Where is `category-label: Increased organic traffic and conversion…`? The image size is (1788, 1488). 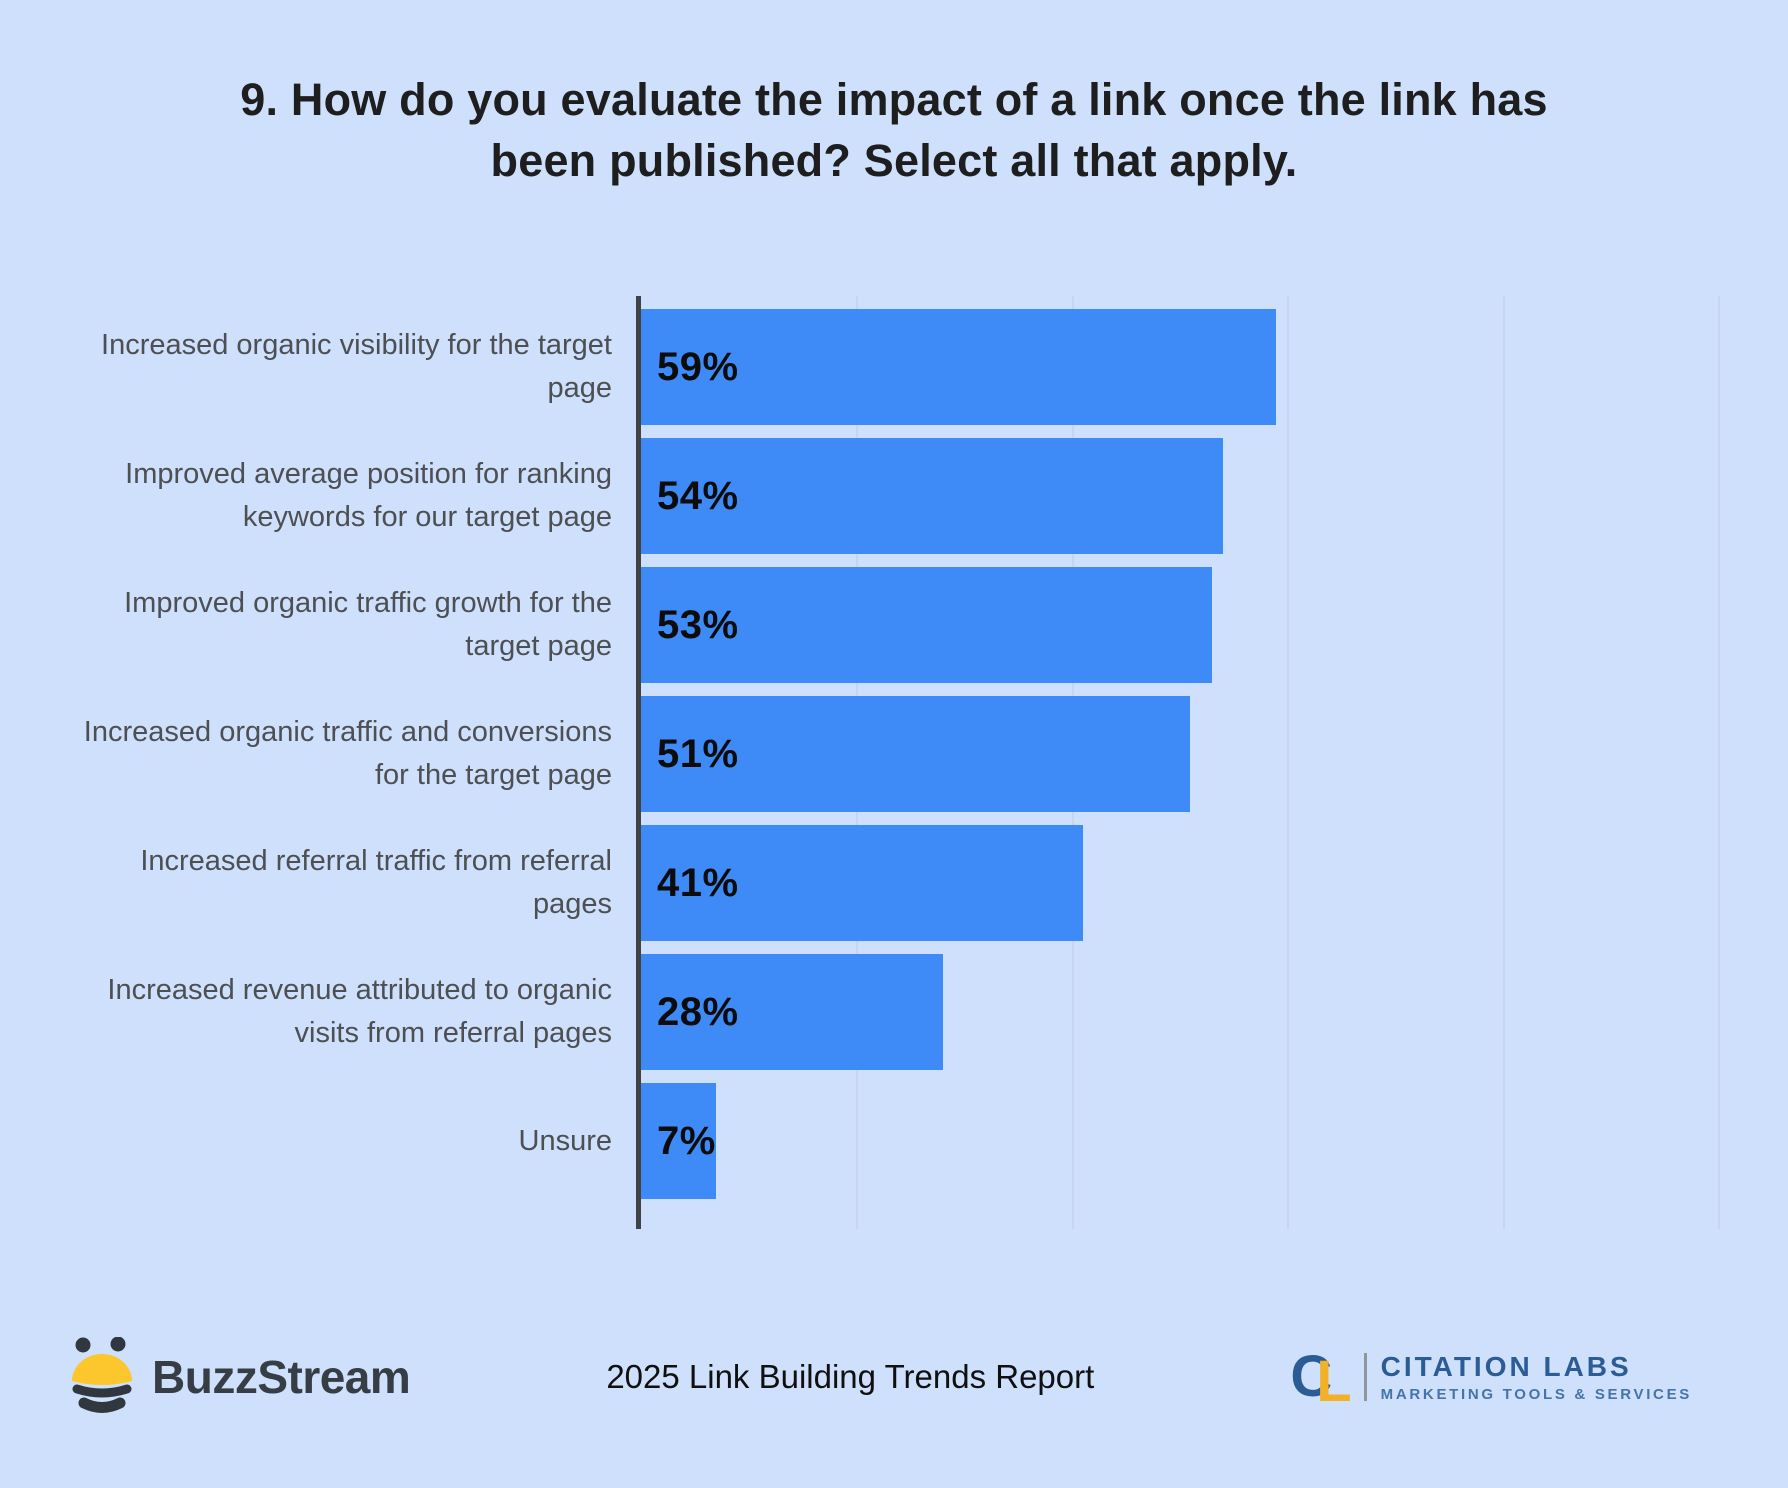 category-label: Increased organic traffic and conversion… is located at coordinates (347, 753).